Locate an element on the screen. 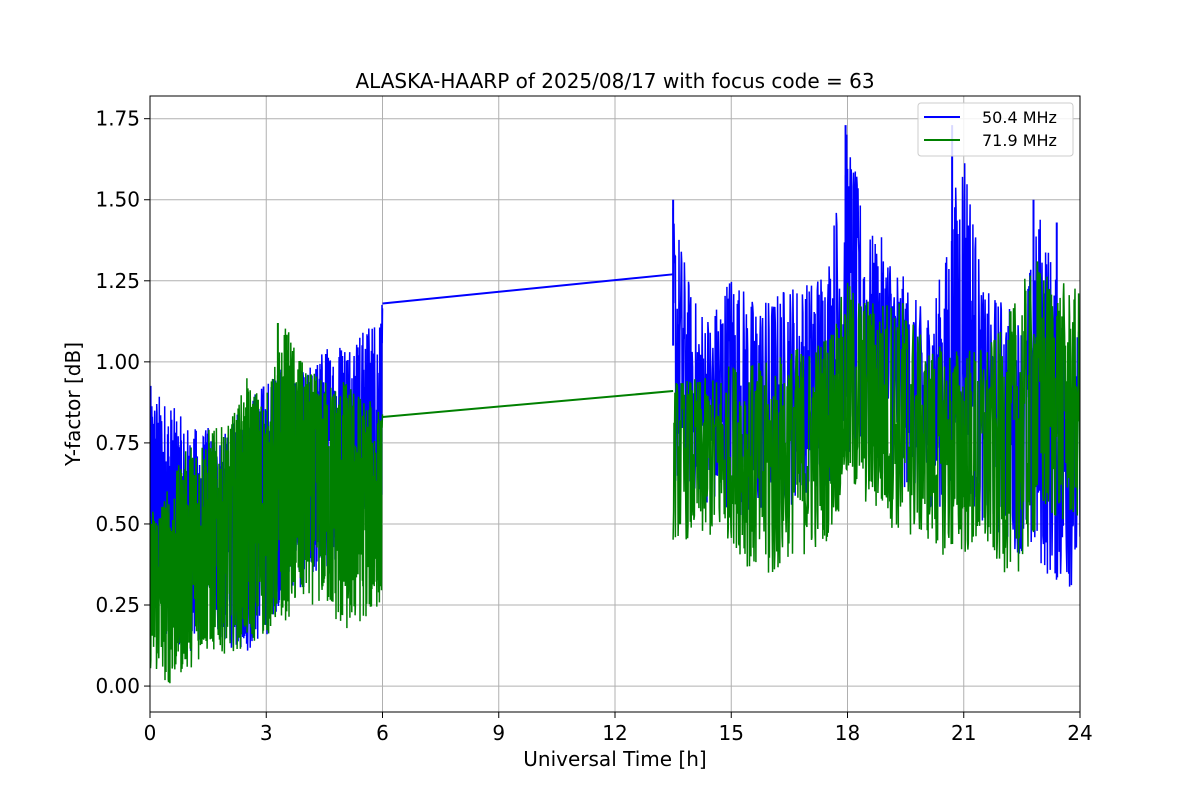  y-tick-label: 0.50 is located at coordinates (117, 524).